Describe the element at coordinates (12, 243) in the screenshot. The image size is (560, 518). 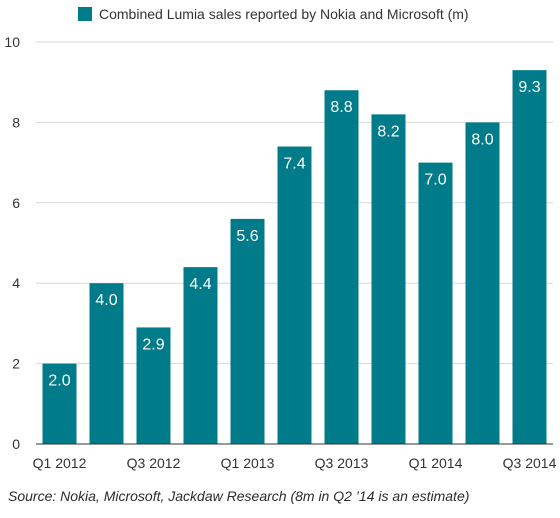
I see `y-axis: 0 2 4 6 8 10` at that location.